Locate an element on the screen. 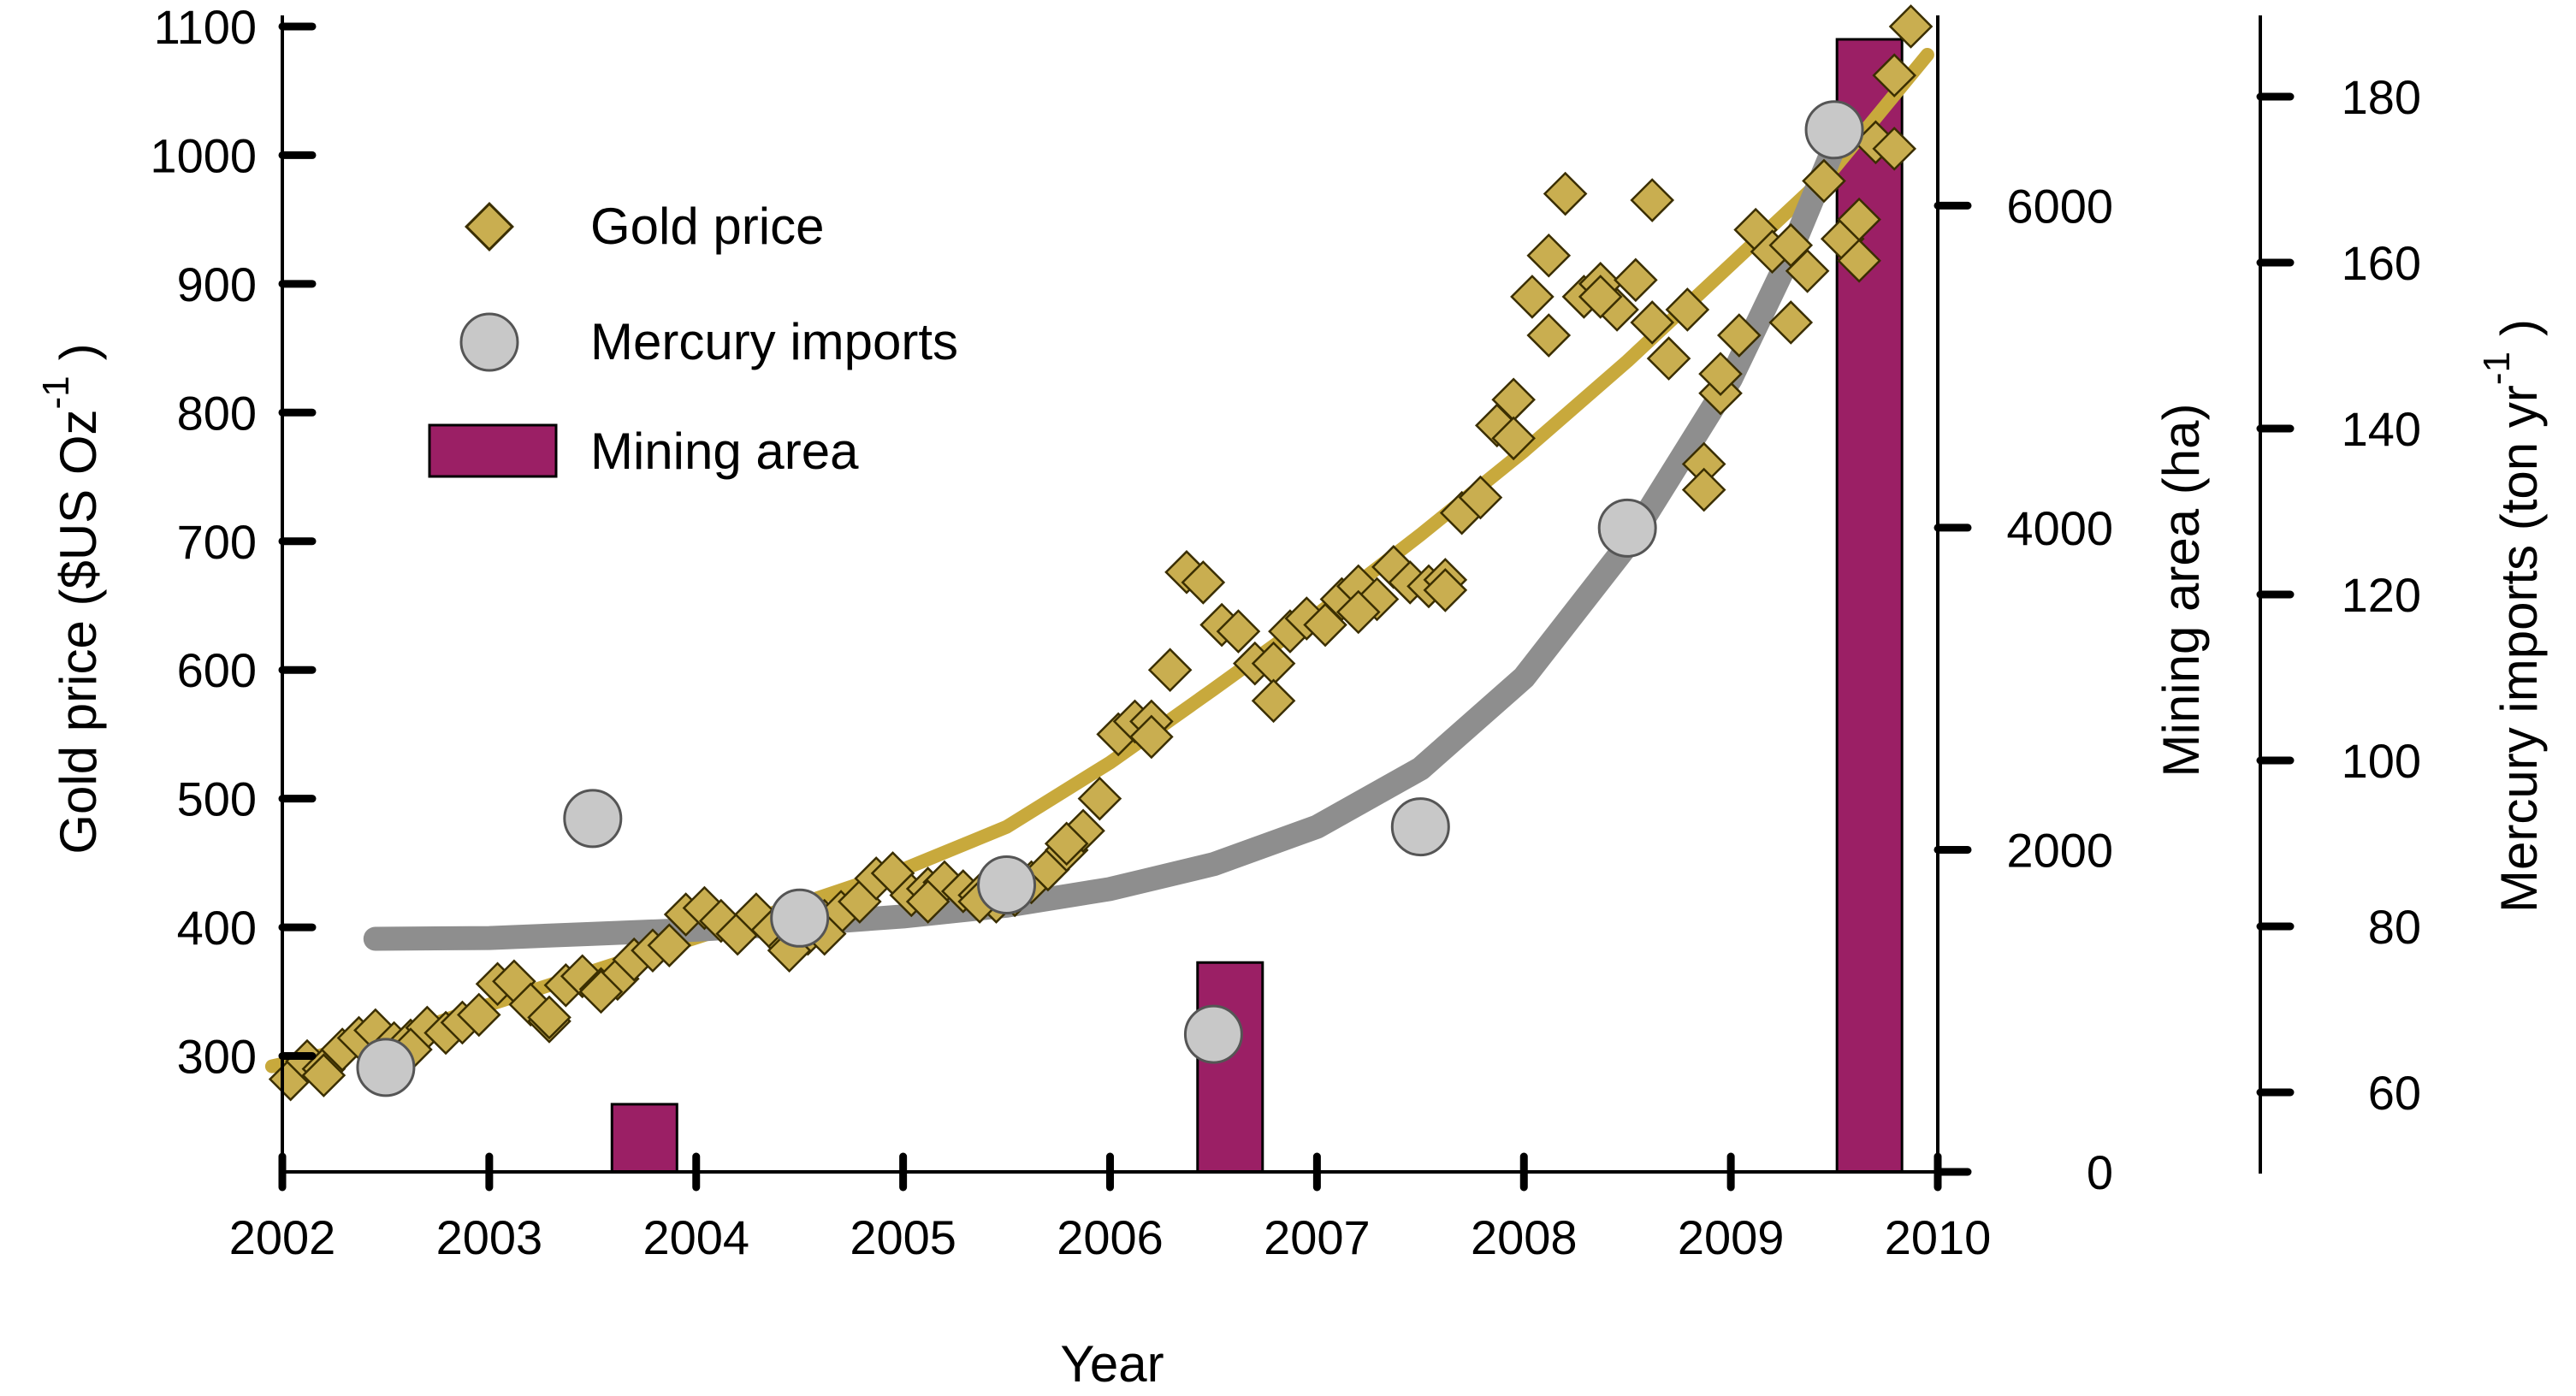 The image size is (2576, 1396). y-right1-tick-label: 2000 is located at coordinates (2059, 850).